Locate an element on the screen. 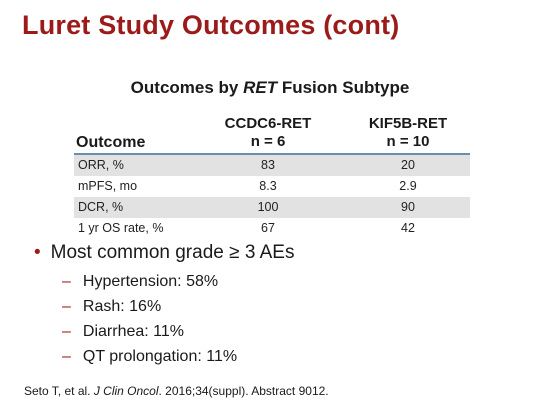  table-row: ORR, % 83 20 is located at coordinates (272, 165).